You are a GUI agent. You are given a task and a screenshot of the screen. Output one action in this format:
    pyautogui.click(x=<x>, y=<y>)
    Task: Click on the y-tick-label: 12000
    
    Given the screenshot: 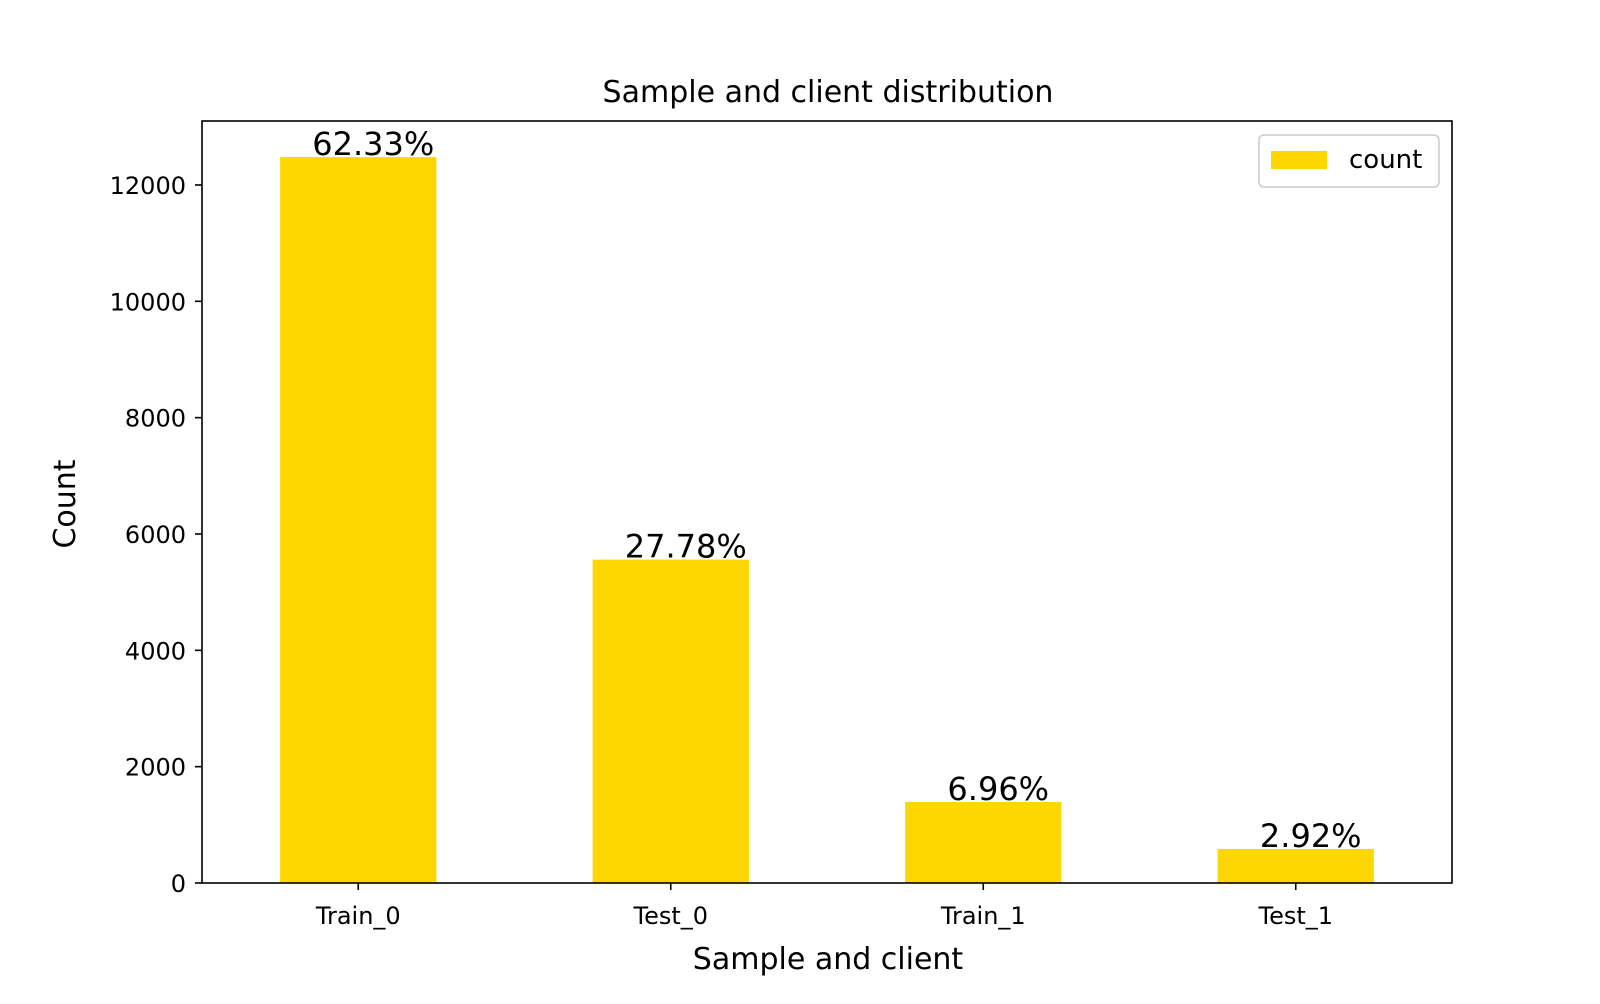 What is the action you would take?
    pyautogui.click(x=148, y=186)
    